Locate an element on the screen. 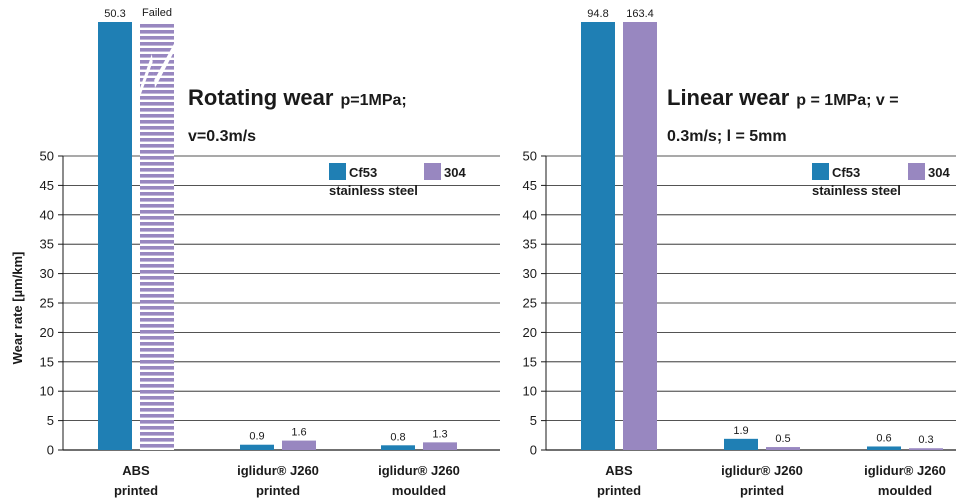  data-label: 0.5 is located at coordinates (782, 439).